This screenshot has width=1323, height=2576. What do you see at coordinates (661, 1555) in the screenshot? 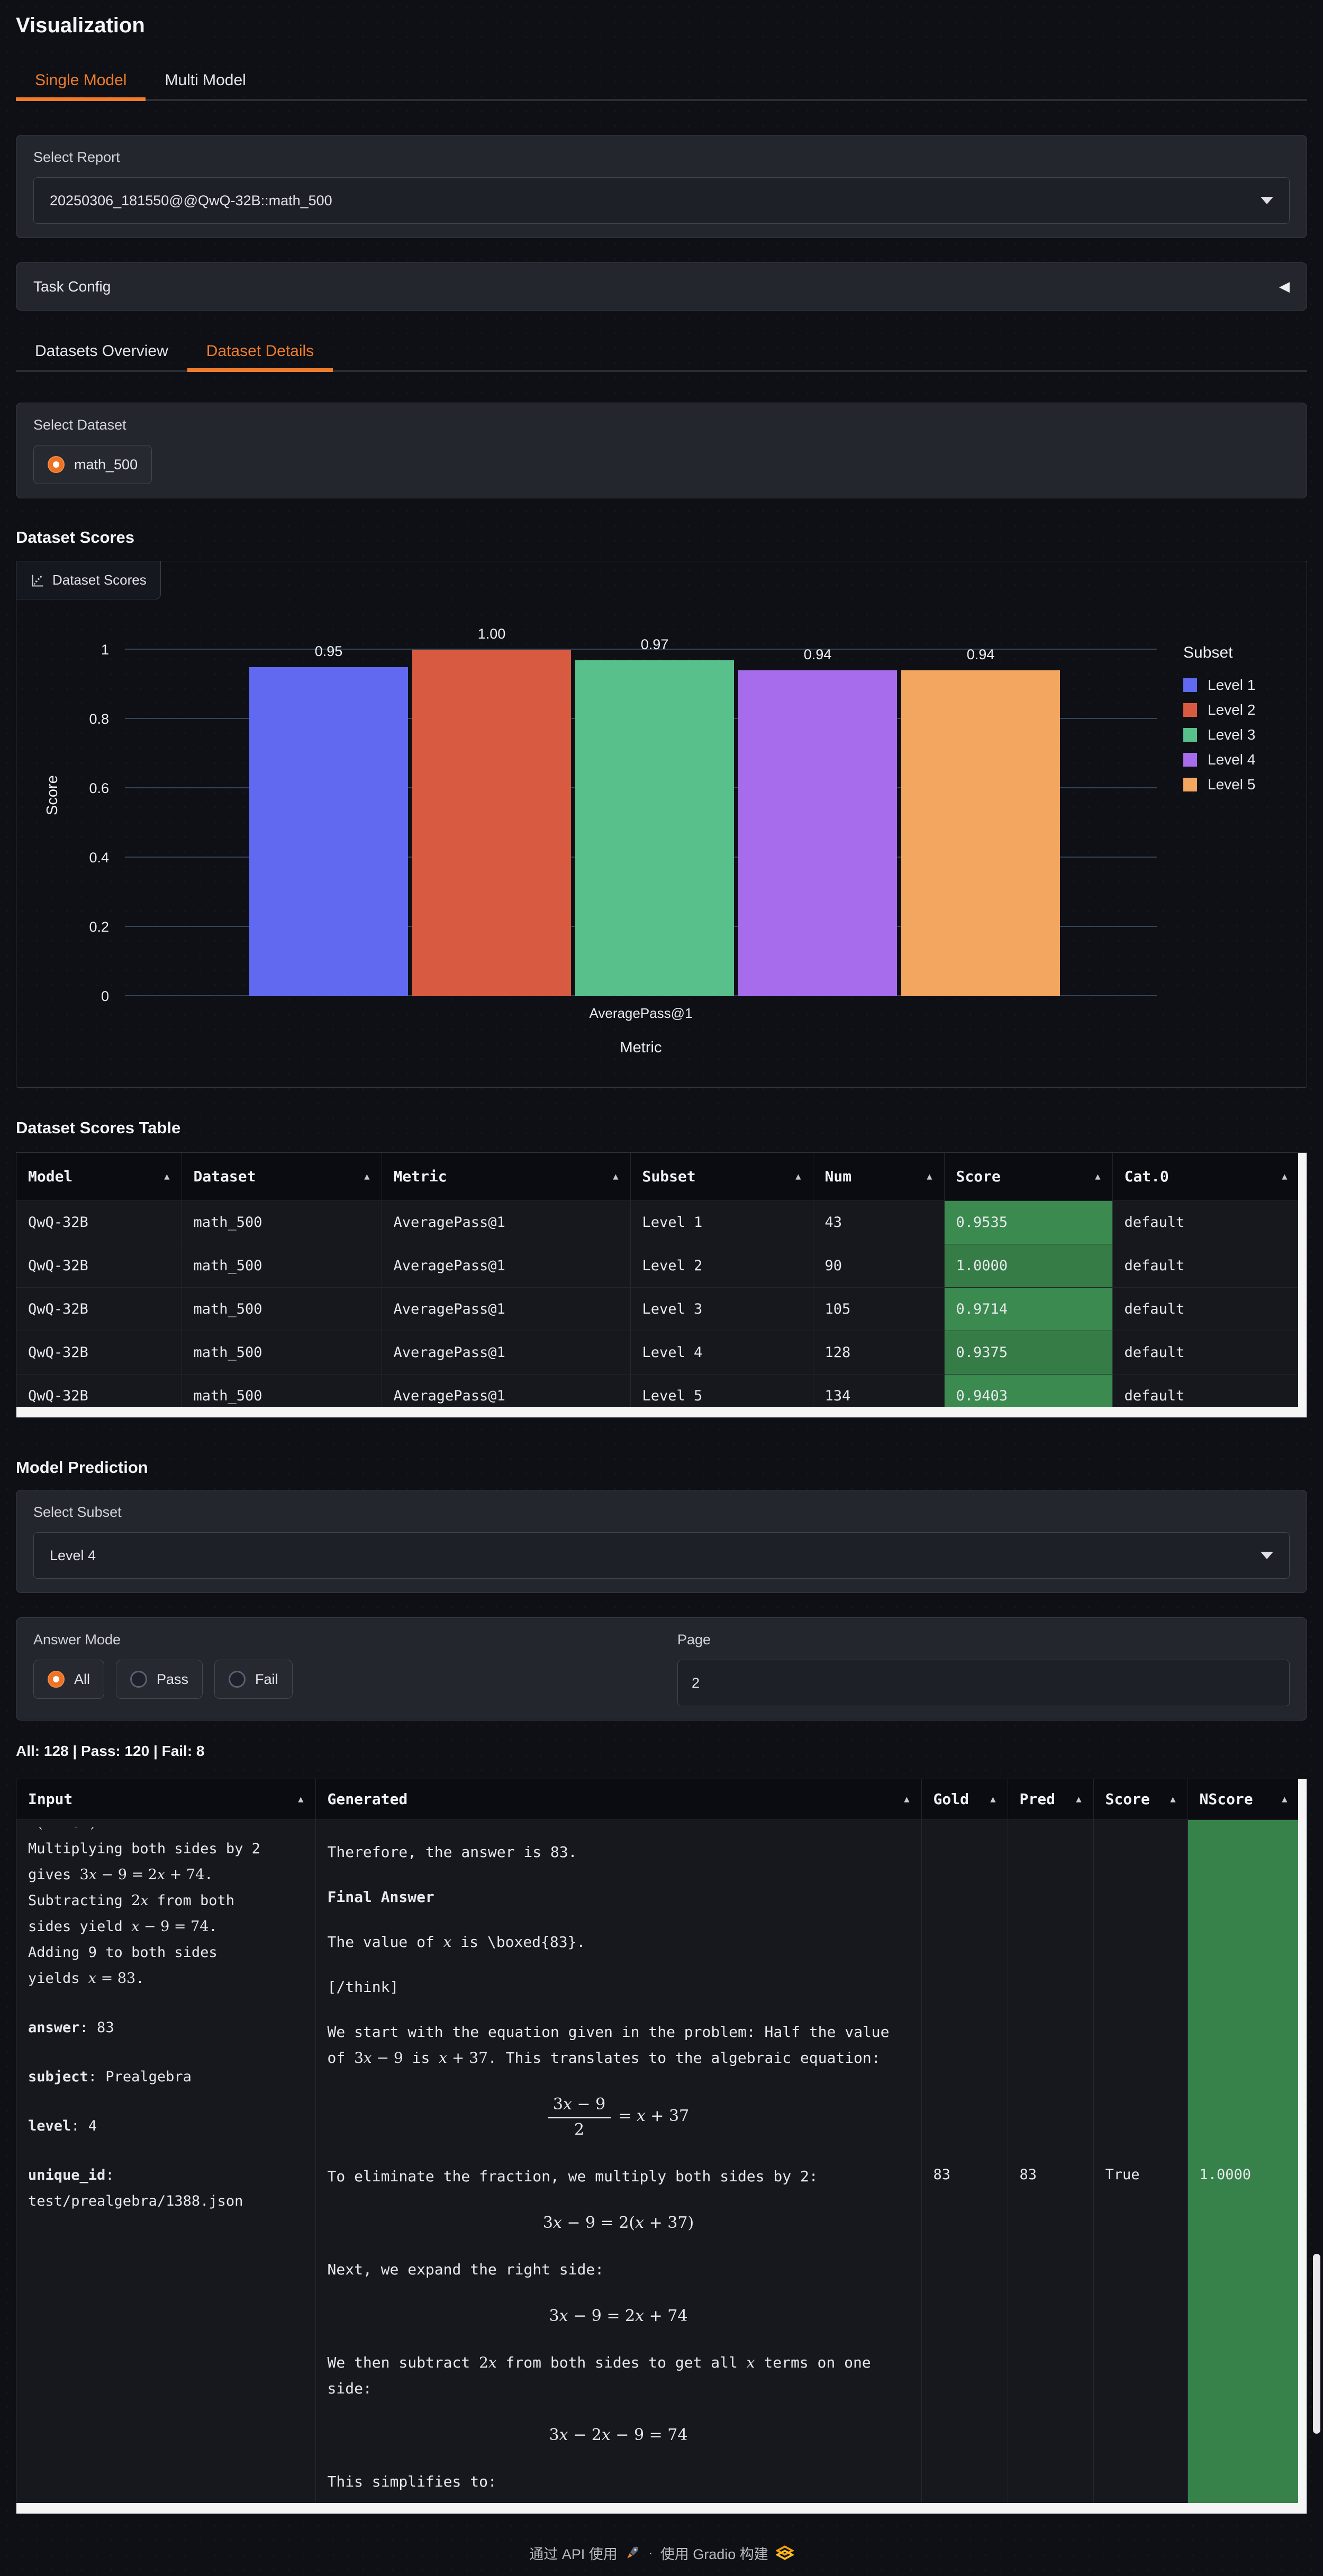
I see `subset-dropdown: Level 4` at bounding box center [661, 1555].